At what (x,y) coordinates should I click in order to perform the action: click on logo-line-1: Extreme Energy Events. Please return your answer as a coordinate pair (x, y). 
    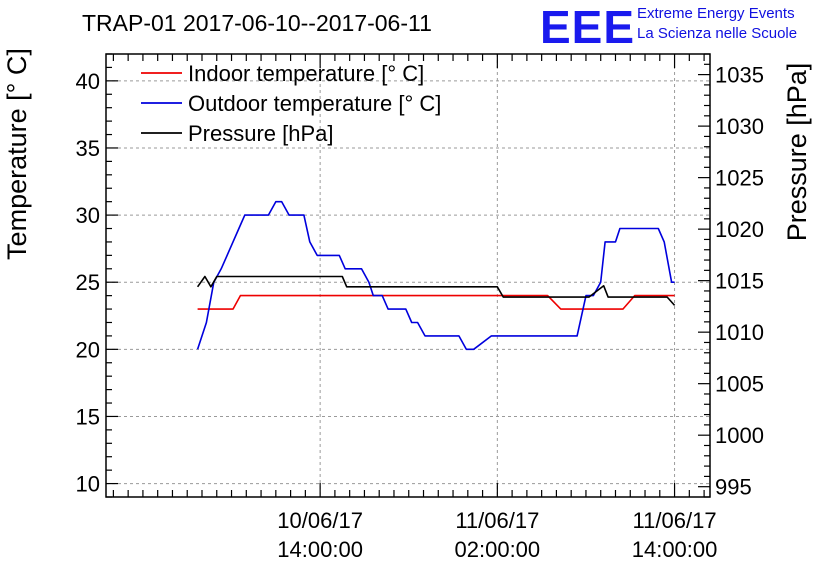
    Looking at the image, I should click on (716, 13).